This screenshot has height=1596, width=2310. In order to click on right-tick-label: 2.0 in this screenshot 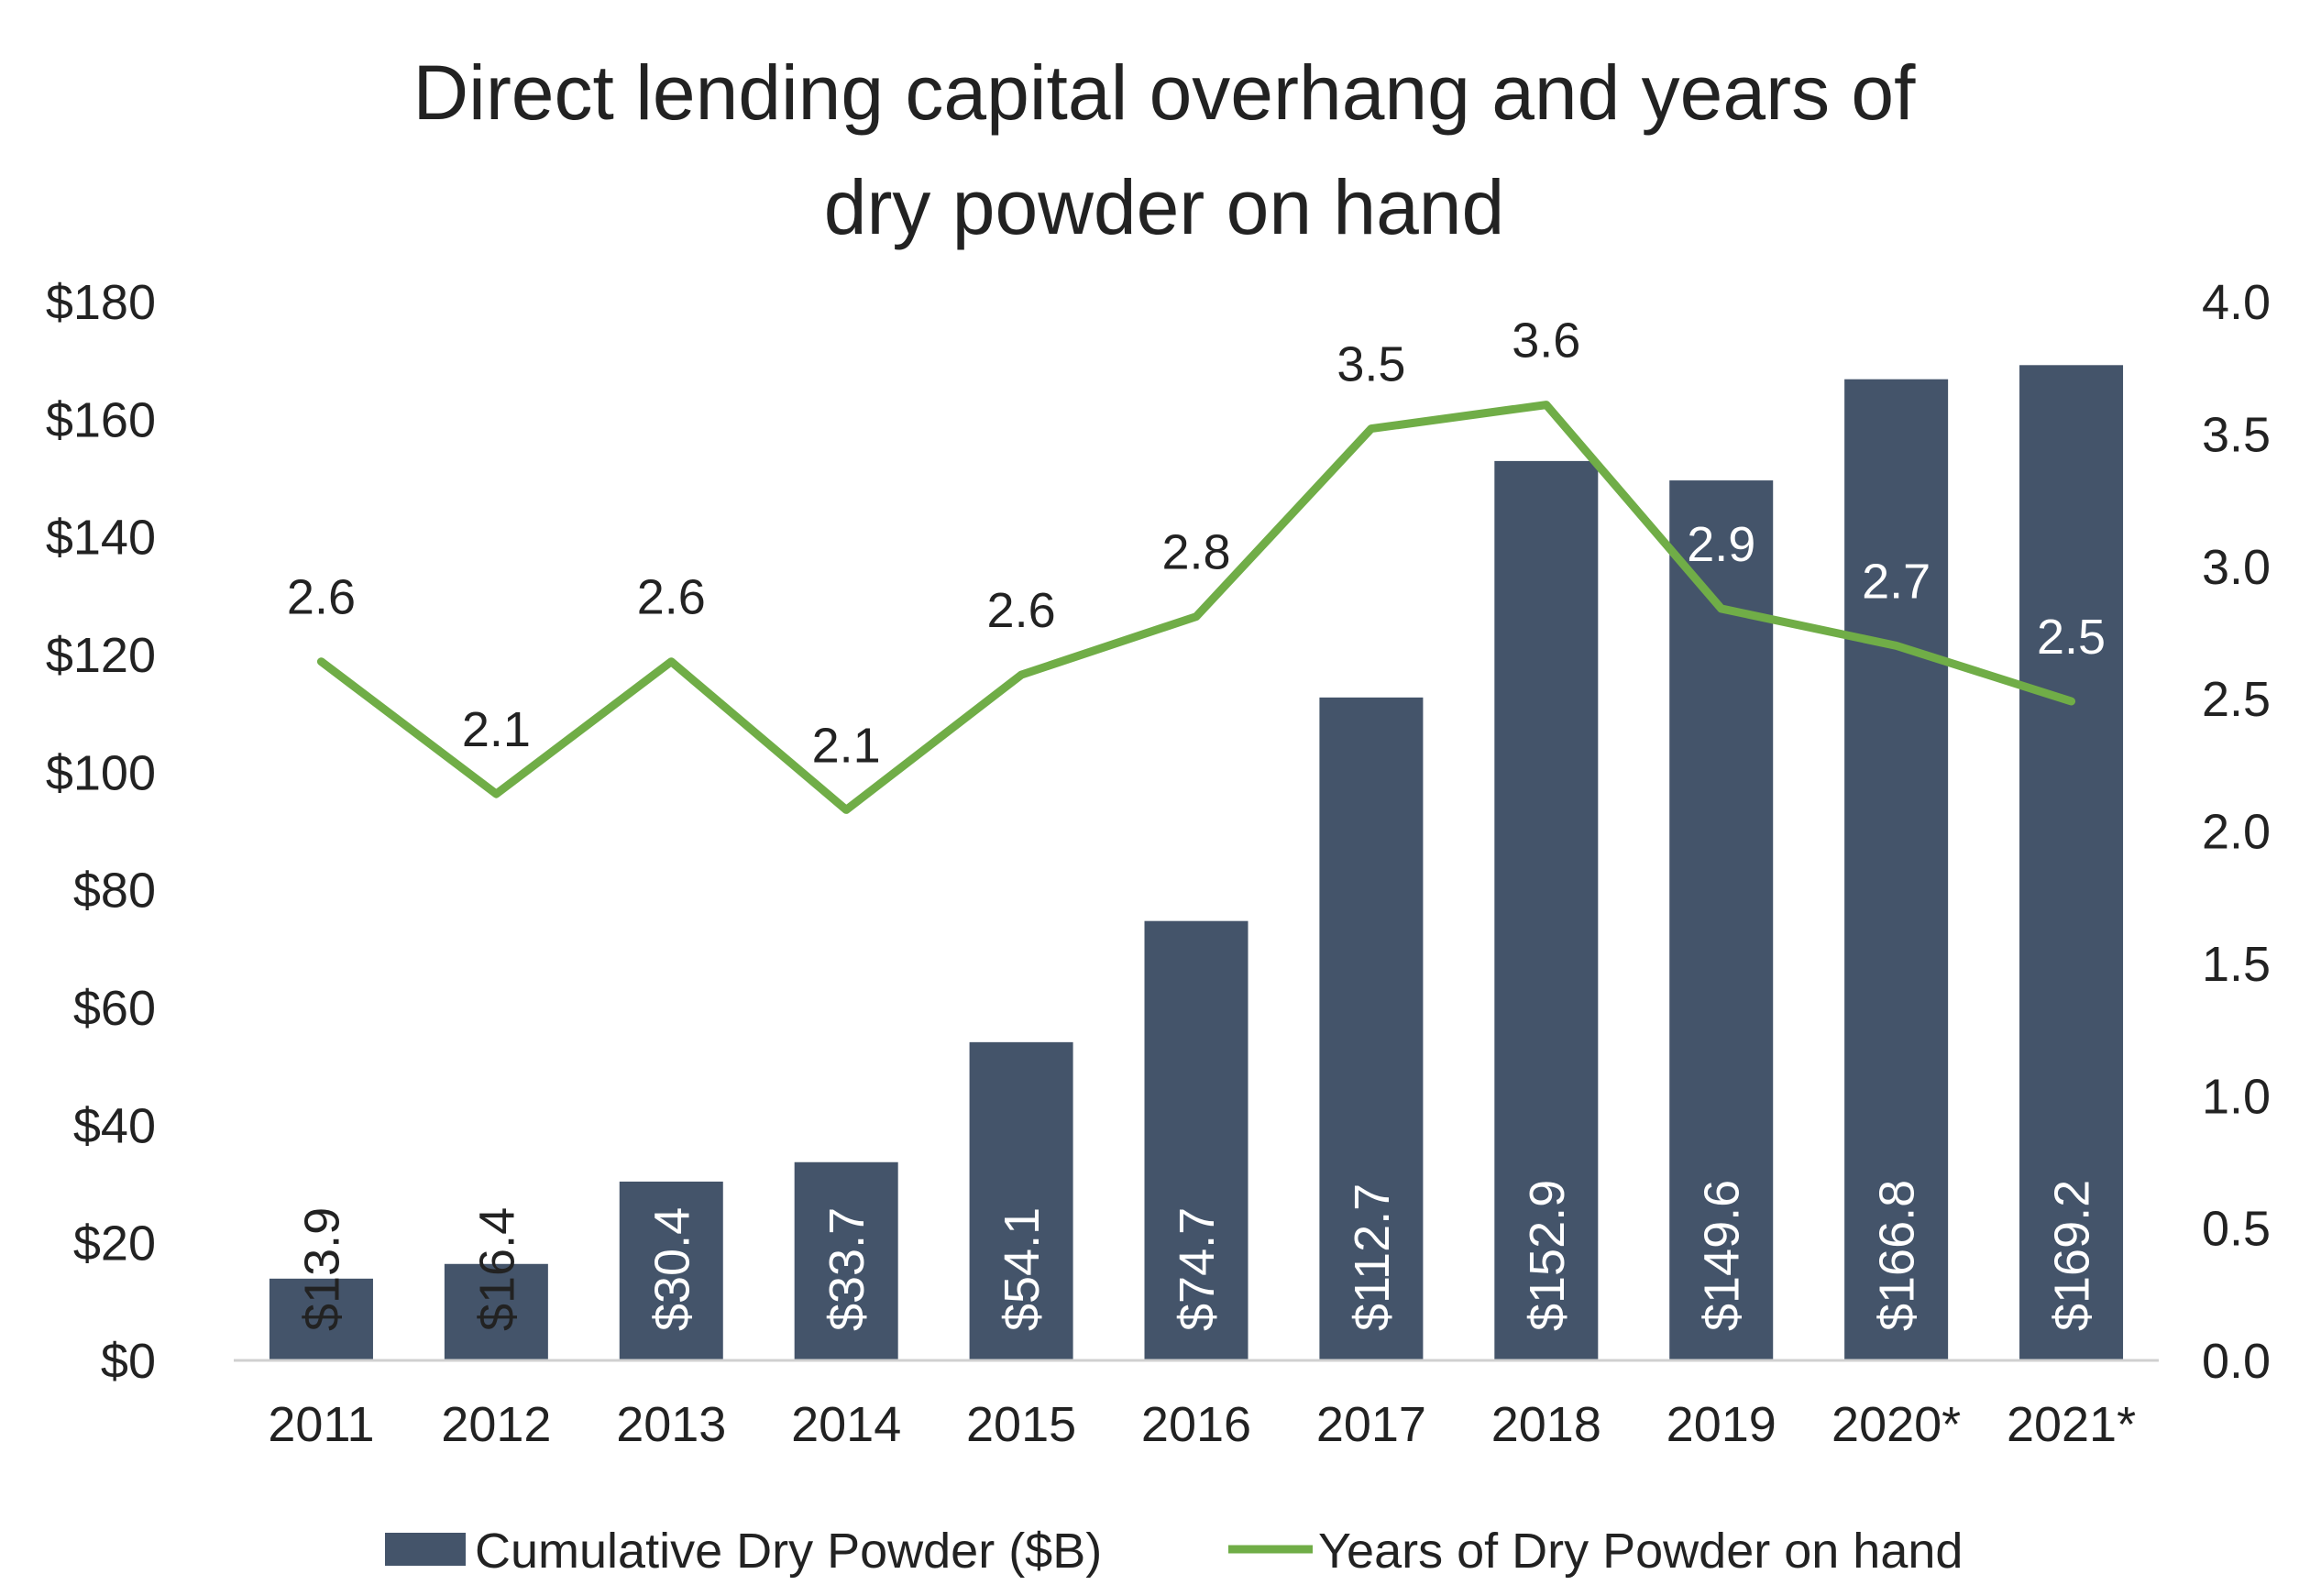, I will do `click(2236, 832)`.